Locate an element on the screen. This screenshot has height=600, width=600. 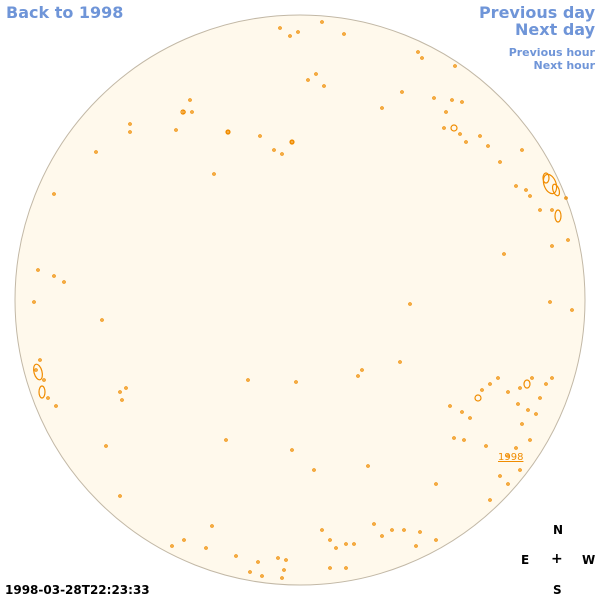
compass-north: N is located at coordinates (558, 530).